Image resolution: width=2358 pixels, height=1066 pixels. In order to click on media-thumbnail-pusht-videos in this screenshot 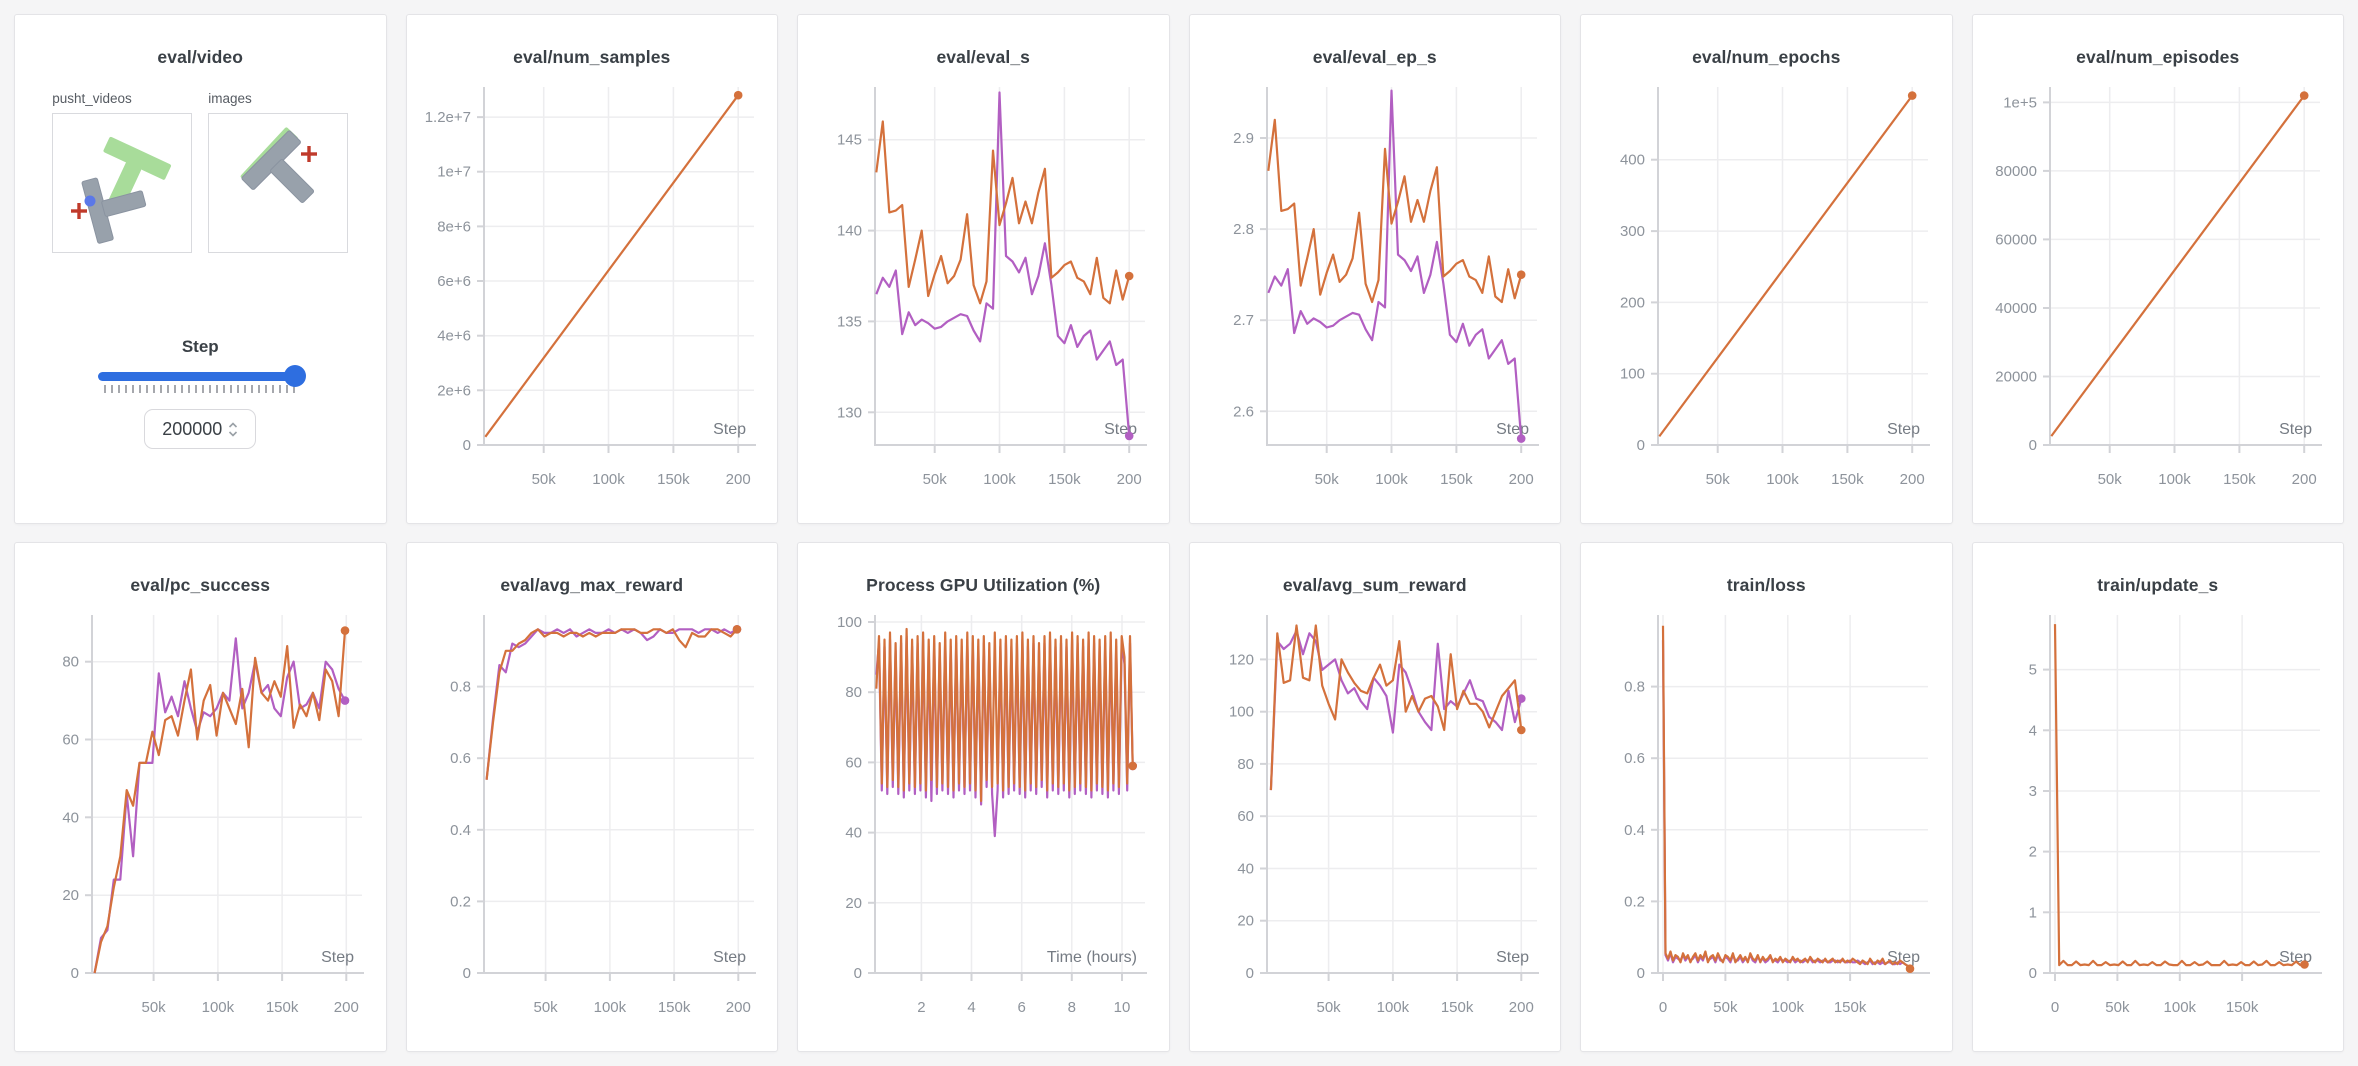, I will do `click(122, 183)`.